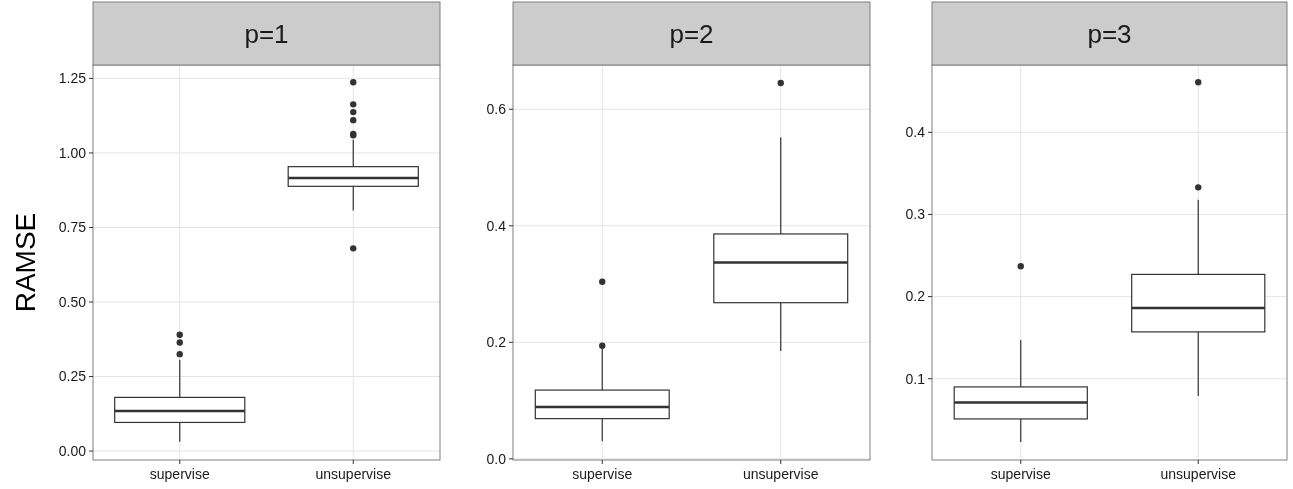 The width and height of the screenshot is (1293, 489). Describe the element at coordinates (72, 78) in the screenshot. I see `y-tick-label: 1.25` at that location.